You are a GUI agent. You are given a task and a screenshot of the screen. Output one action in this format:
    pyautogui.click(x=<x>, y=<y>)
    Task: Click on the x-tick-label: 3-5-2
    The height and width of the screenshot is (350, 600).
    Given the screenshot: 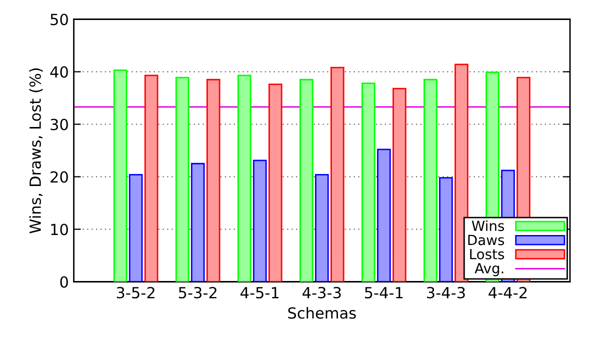 What is the action you would take?
    pyautogui.click(x=135, y=292)
    